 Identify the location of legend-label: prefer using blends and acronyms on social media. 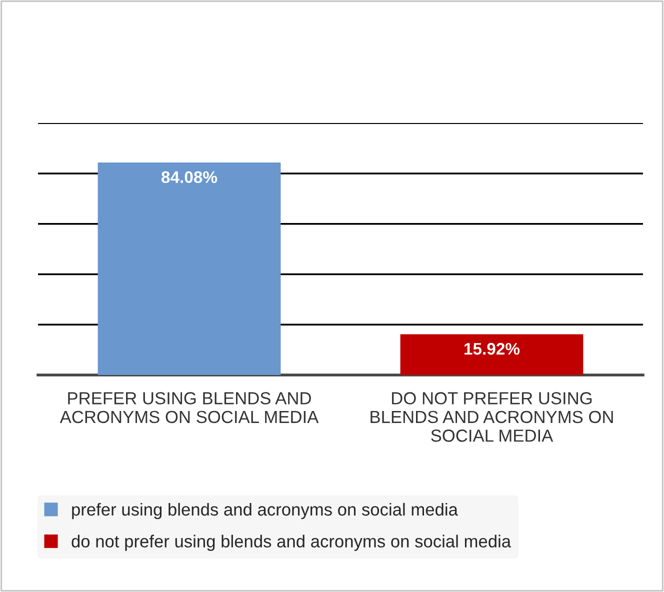
(265, 511).